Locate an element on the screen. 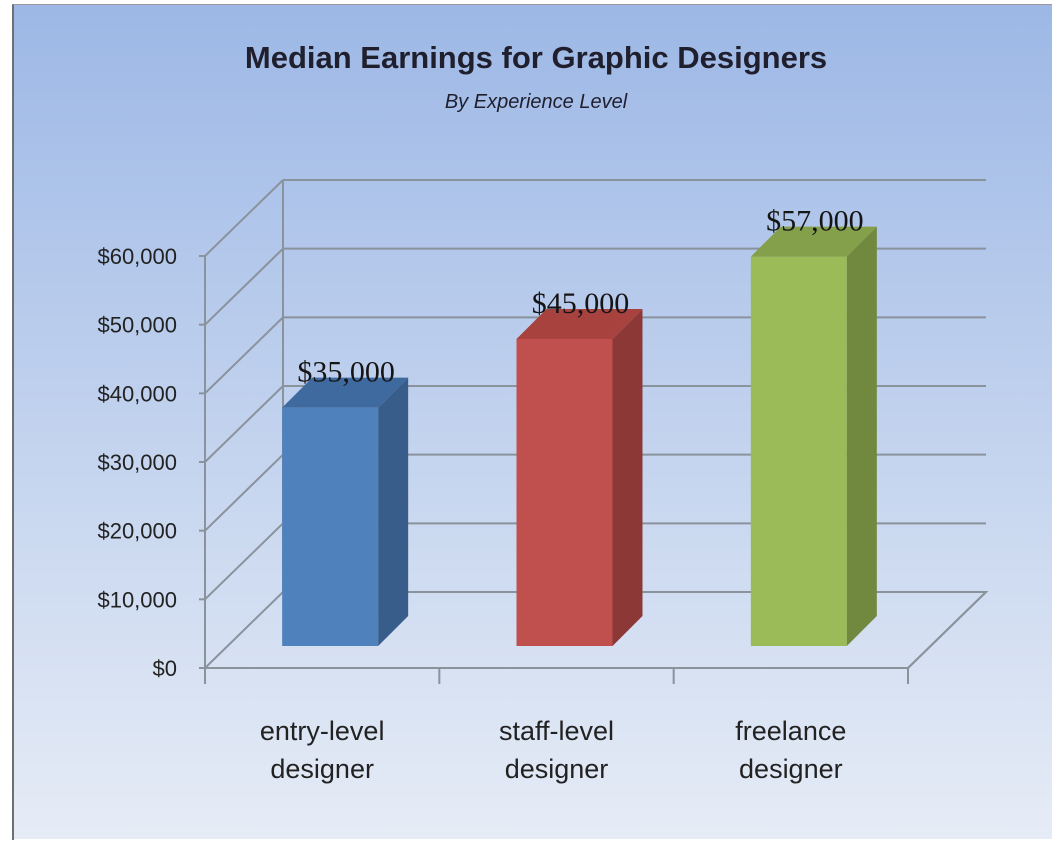  x-category-label: freelance is located at coordinates (790, 731).